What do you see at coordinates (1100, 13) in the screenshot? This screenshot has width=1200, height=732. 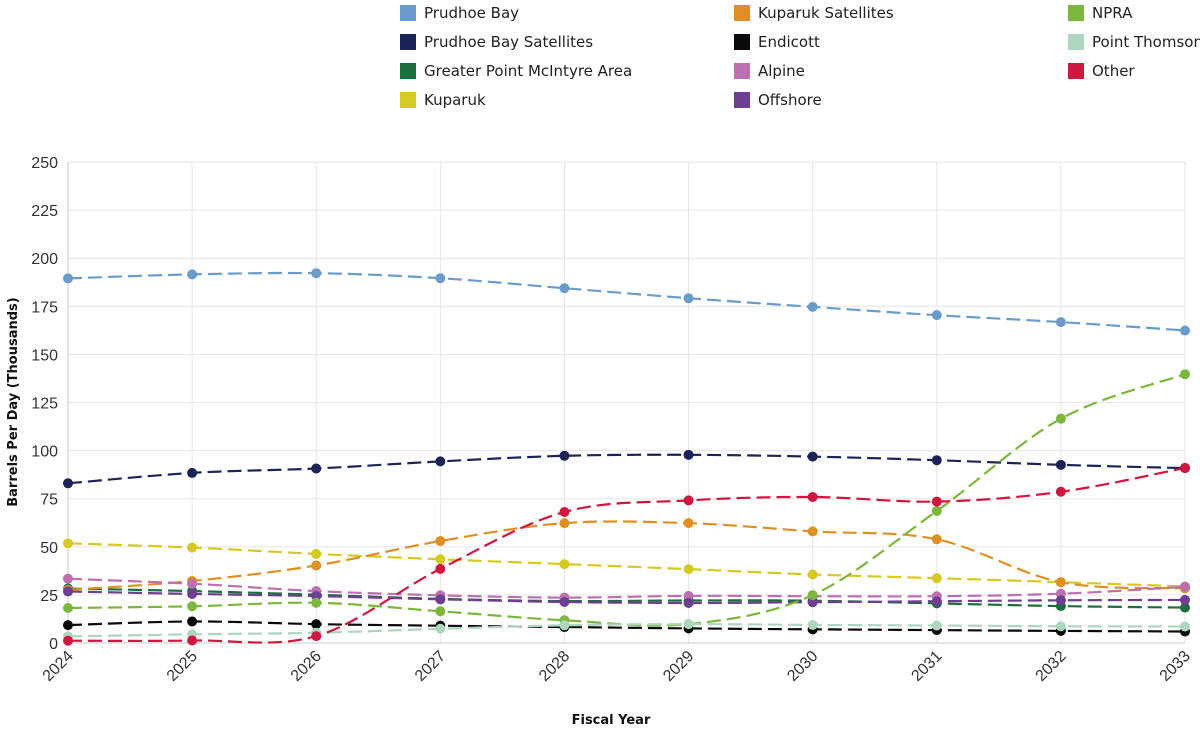 I see `legend-item-npra: NPRA` at bounding box center [1100, 13].